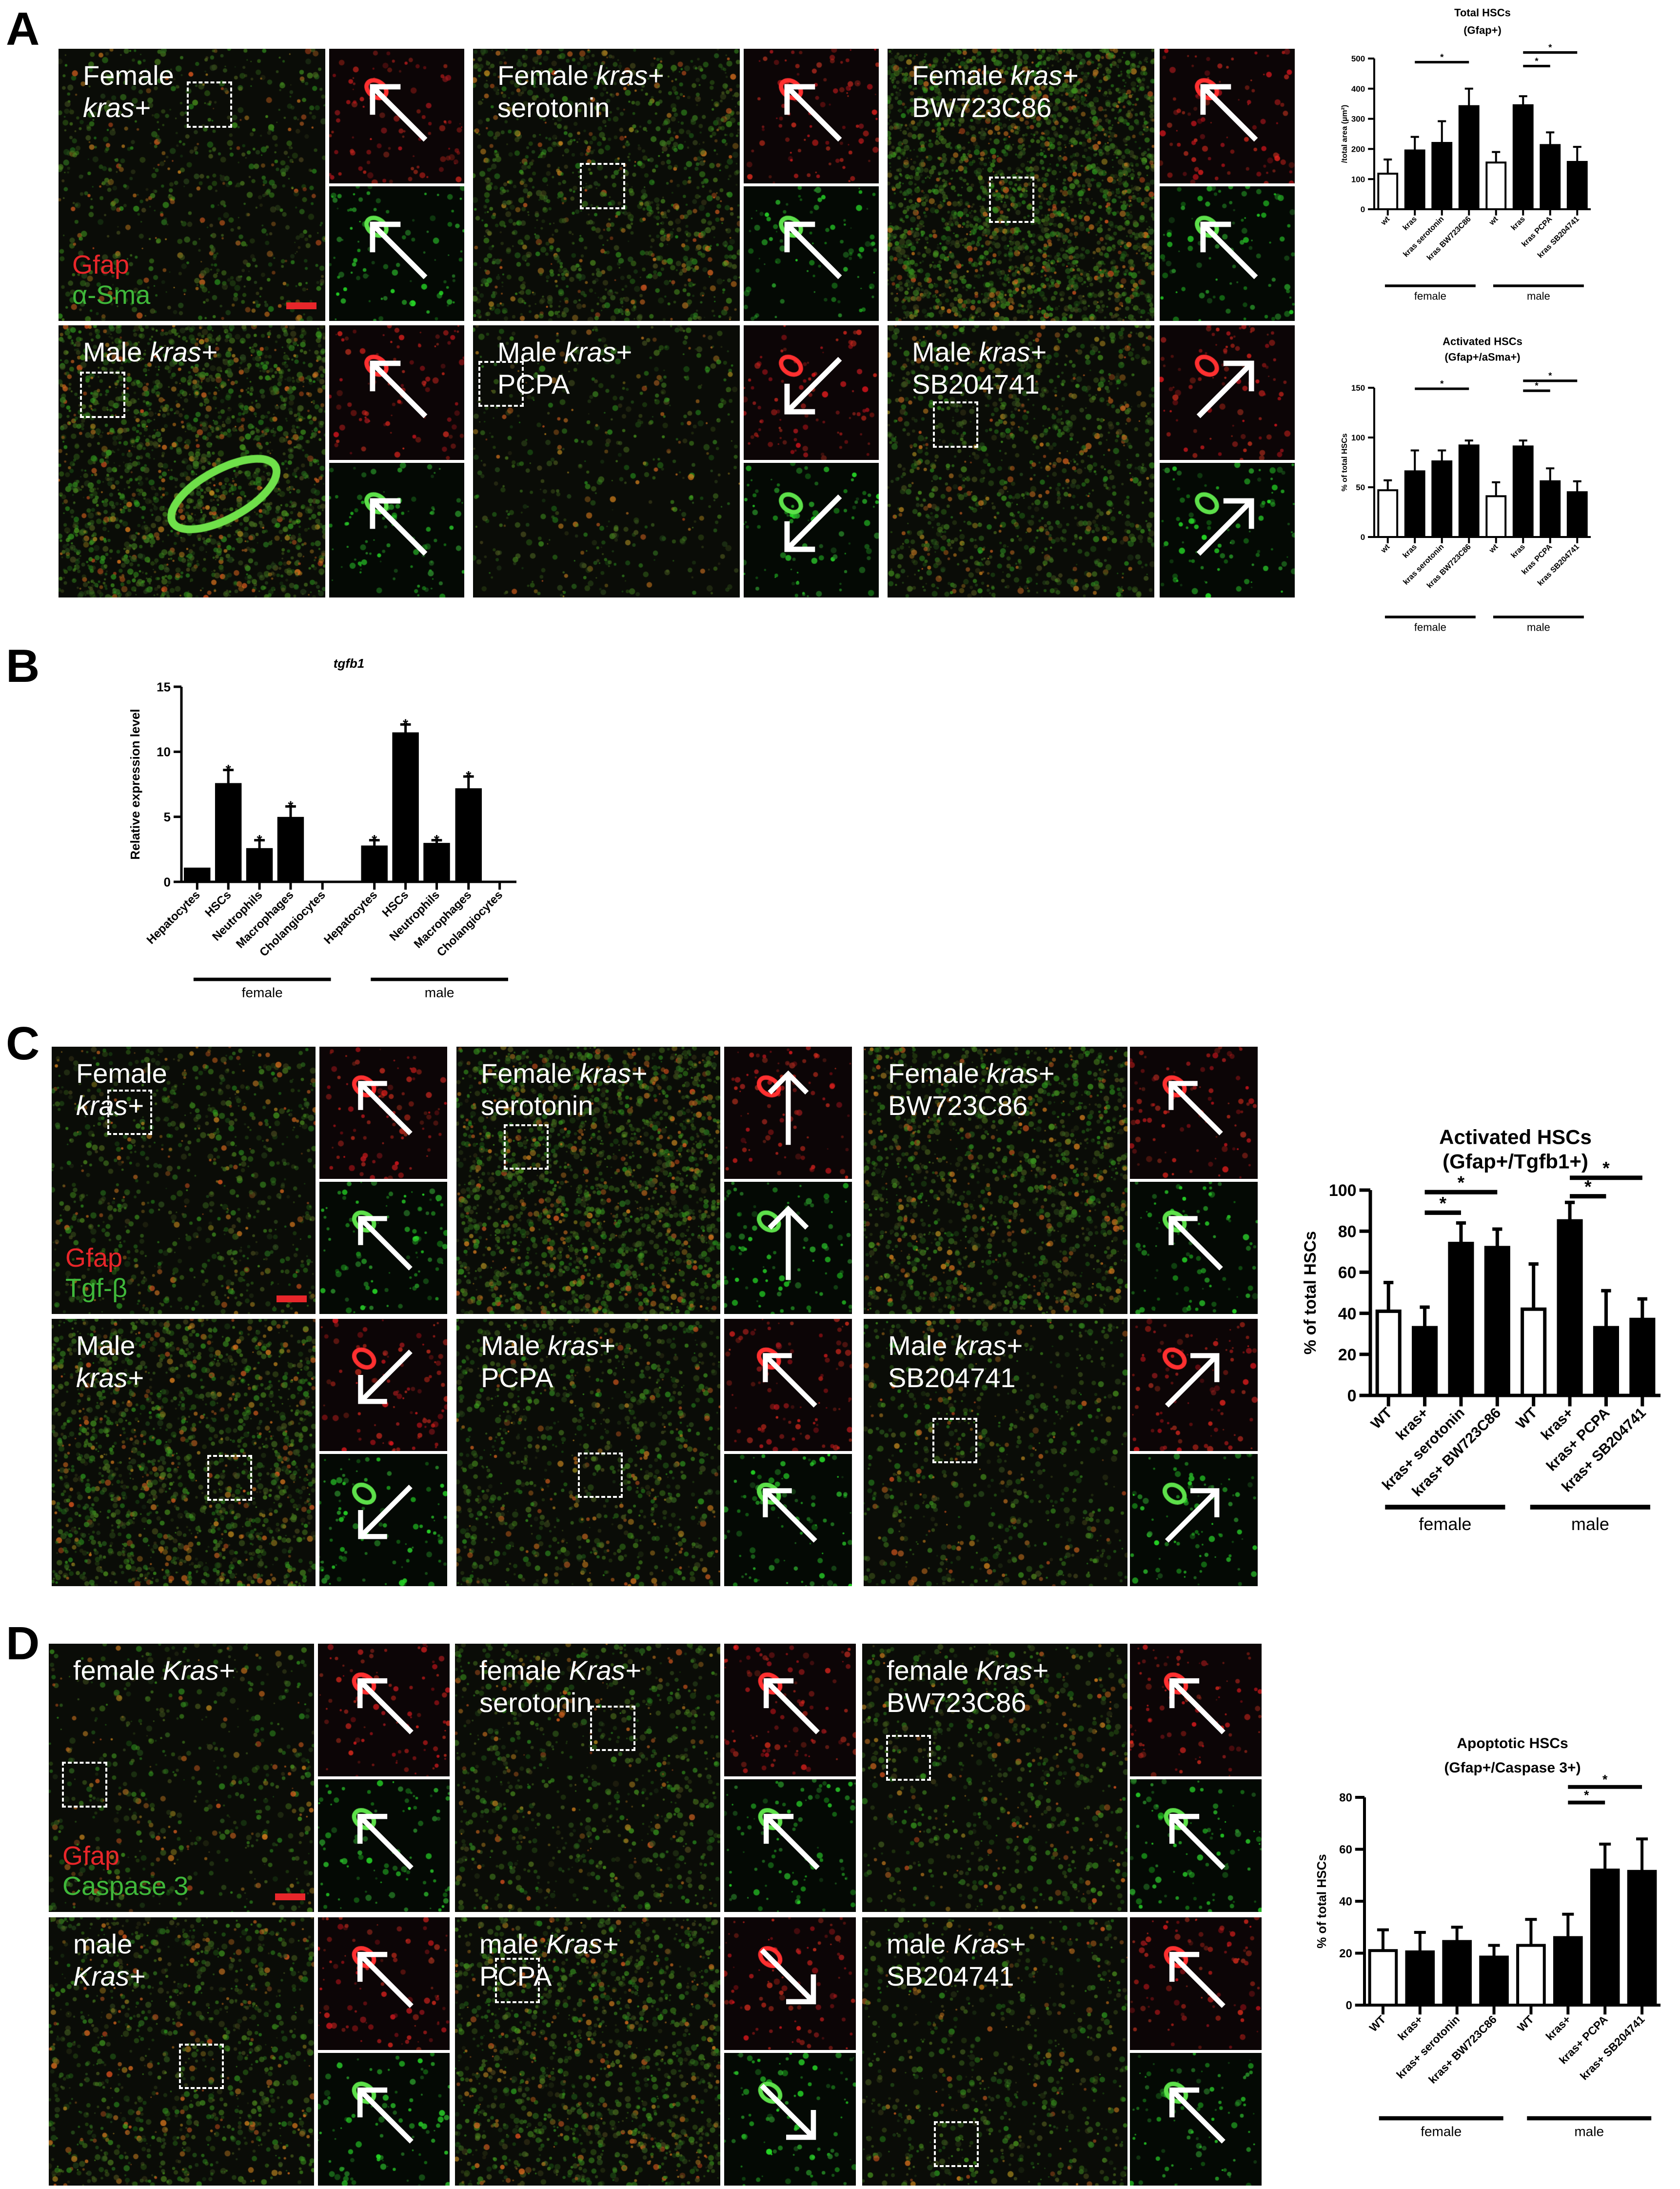 This screenshot has height=2189, width=1680. Describe the element at coordinates (96, 1273) in the screenshot. I see `stain-legend: Gfap Tgf-β` at that location.